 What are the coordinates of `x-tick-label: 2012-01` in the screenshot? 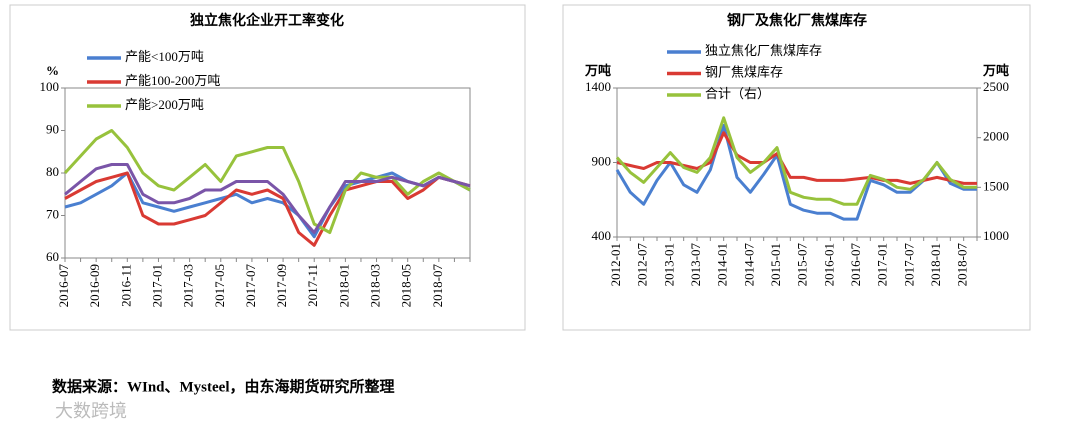 It's located at (615, 264).